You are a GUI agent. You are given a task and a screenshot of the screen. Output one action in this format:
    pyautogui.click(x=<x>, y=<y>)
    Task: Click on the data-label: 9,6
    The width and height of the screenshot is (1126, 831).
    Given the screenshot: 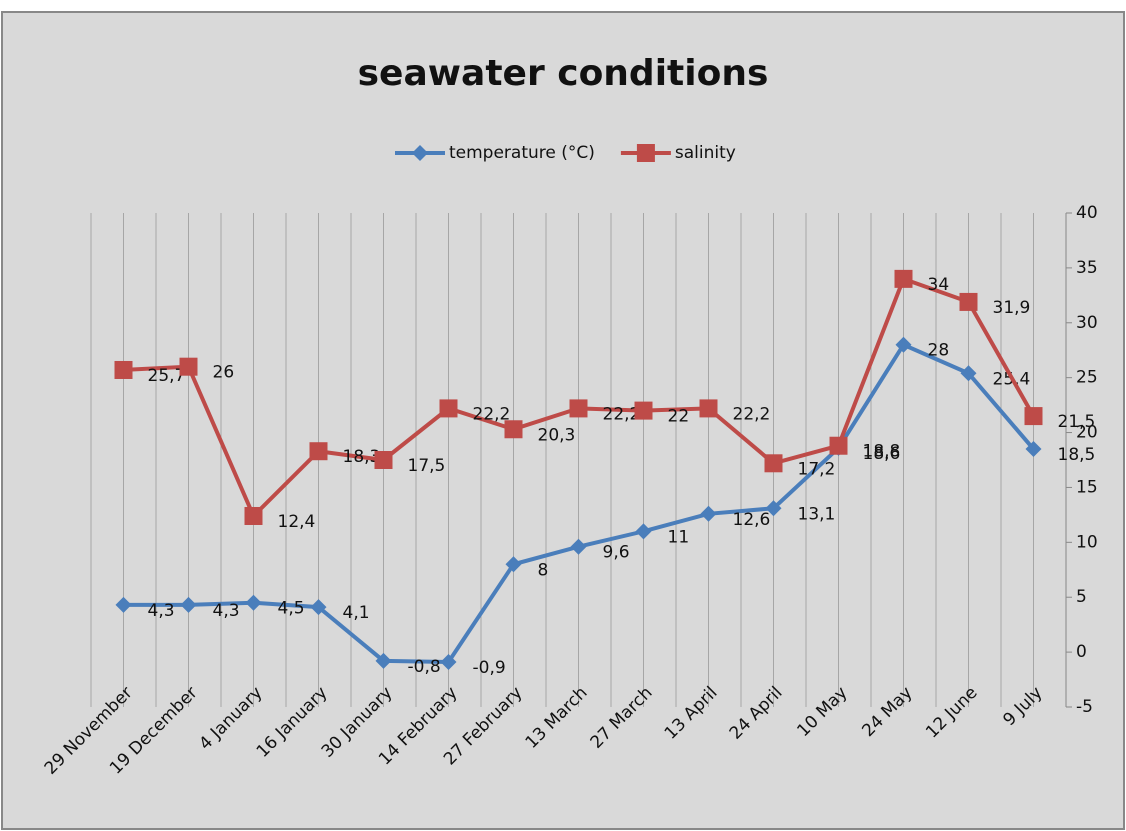 What is the action you would take?
    pyautogui.click(x=616, y=553)
    